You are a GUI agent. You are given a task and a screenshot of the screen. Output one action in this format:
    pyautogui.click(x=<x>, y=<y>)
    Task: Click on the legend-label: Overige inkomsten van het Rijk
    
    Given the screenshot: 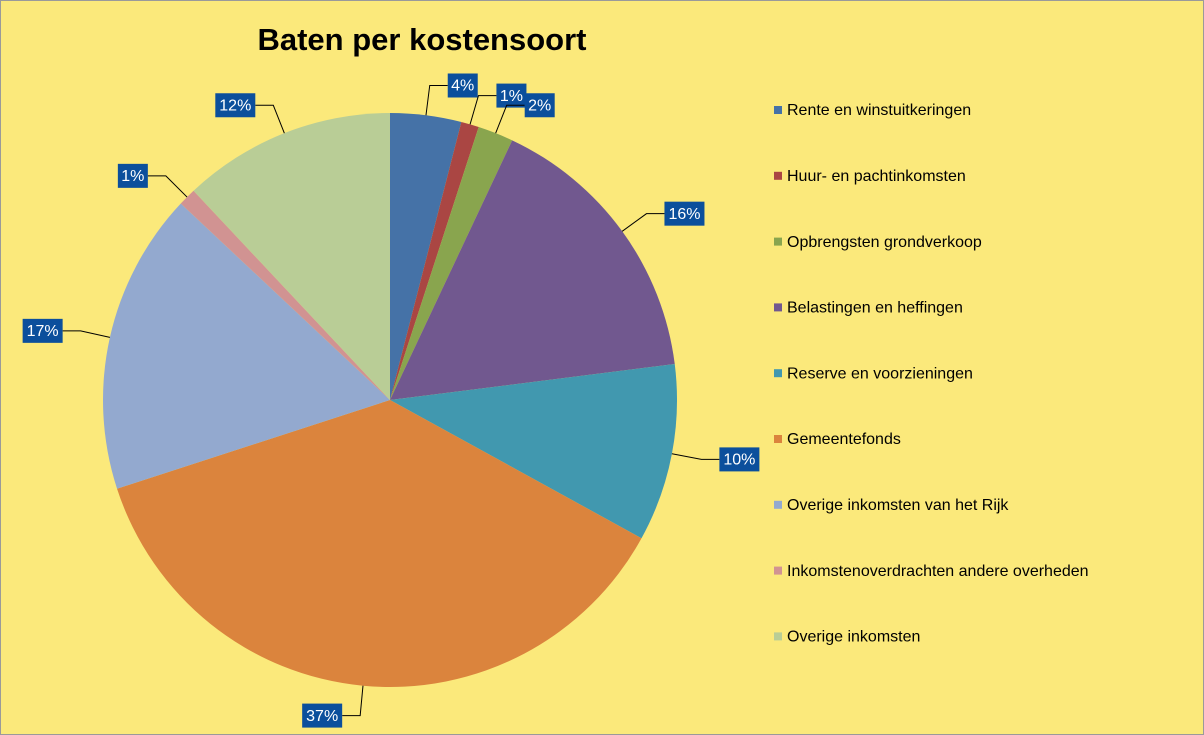 What is the action you would take?
    pyautogui.click(x=898, y=505)
    